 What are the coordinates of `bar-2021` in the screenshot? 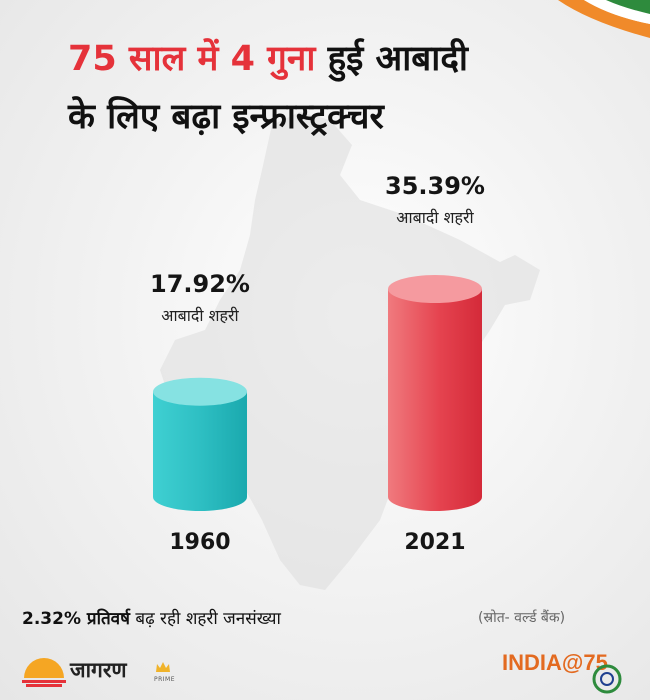 It's located at (435, 393).